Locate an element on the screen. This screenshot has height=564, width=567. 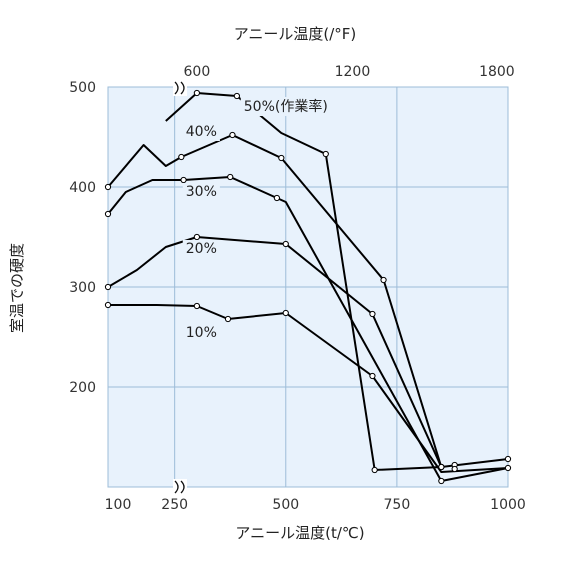
series-label-1: 40% is located at coordinates (201, 132).